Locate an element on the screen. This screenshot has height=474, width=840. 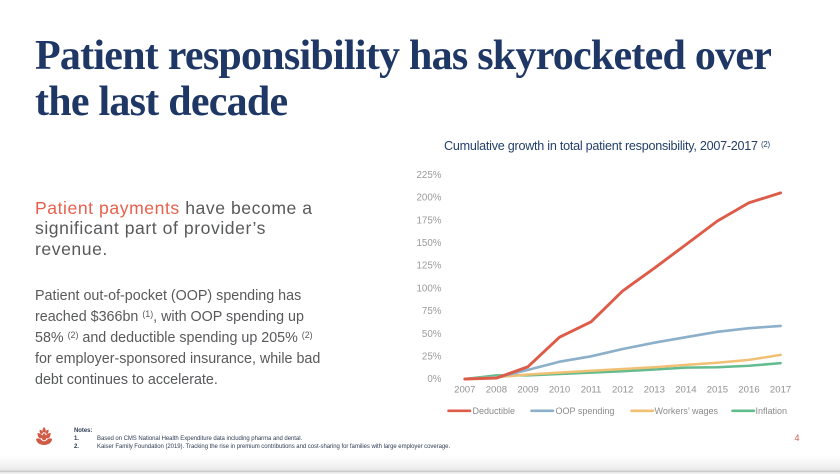
svg-text: 2011 is located at coordinates (591, 390).